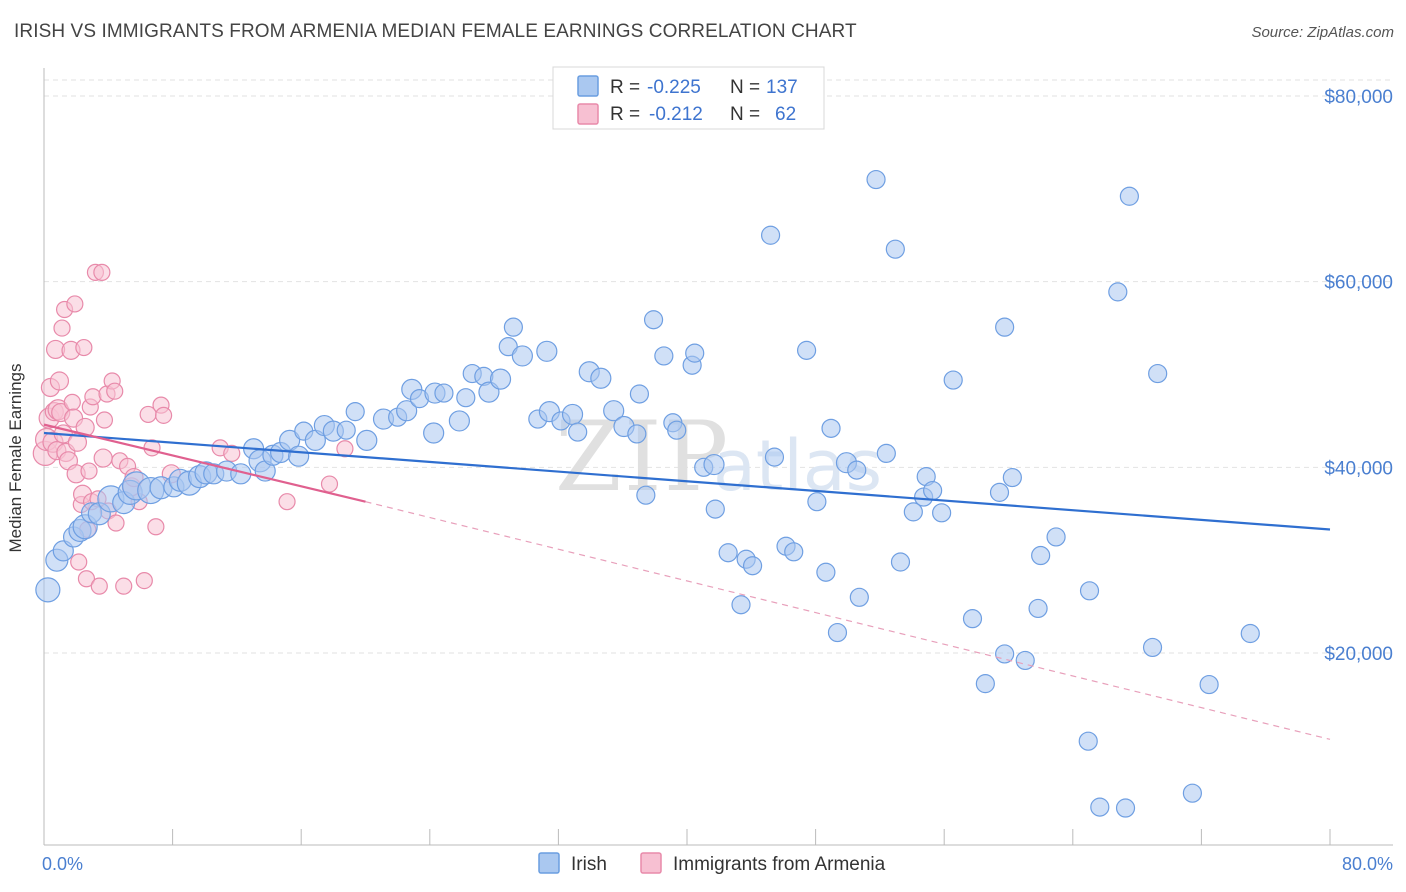  Describe the element at coordinates (1358, 97) in the screenshot. I see `y-tick-label-3: $80,000` at that location.